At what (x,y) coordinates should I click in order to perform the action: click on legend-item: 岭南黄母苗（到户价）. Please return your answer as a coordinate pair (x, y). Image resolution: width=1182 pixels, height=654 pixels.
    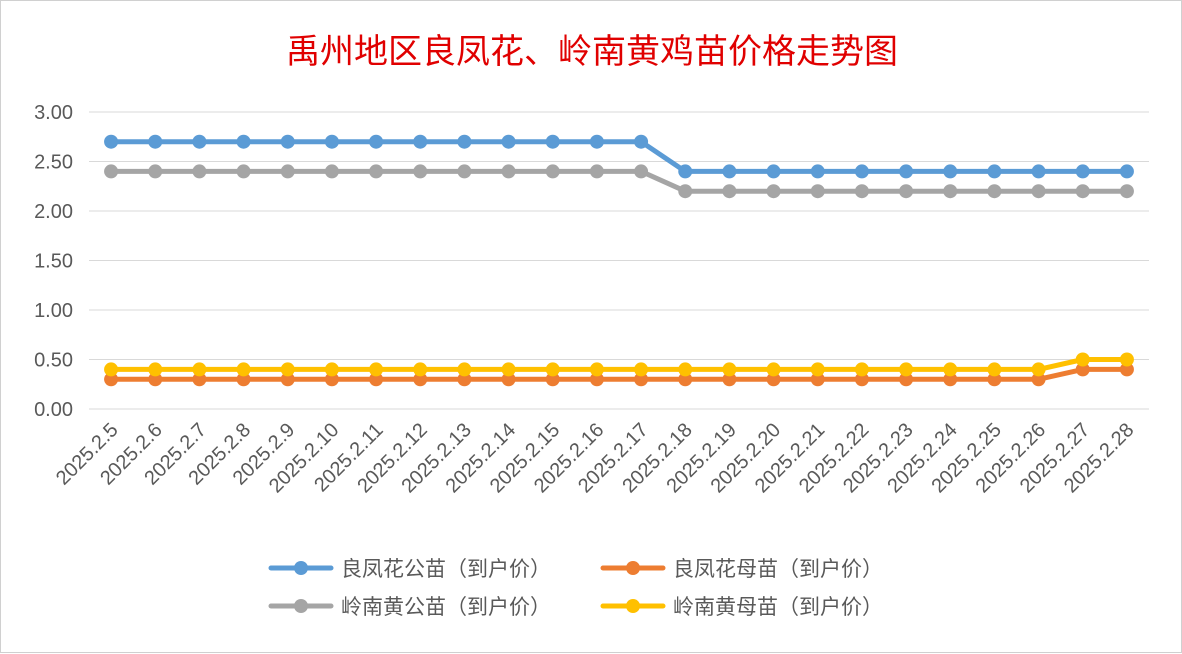
    Looking at the image, I should click on (741, 607).